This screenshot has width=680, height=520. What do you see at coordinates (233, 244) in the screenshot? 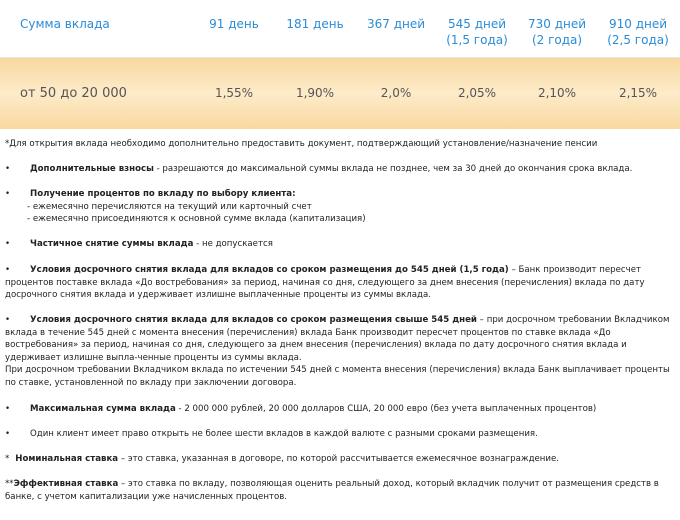
I see `note-text: - не допускается` at bounding box center [233, 244].